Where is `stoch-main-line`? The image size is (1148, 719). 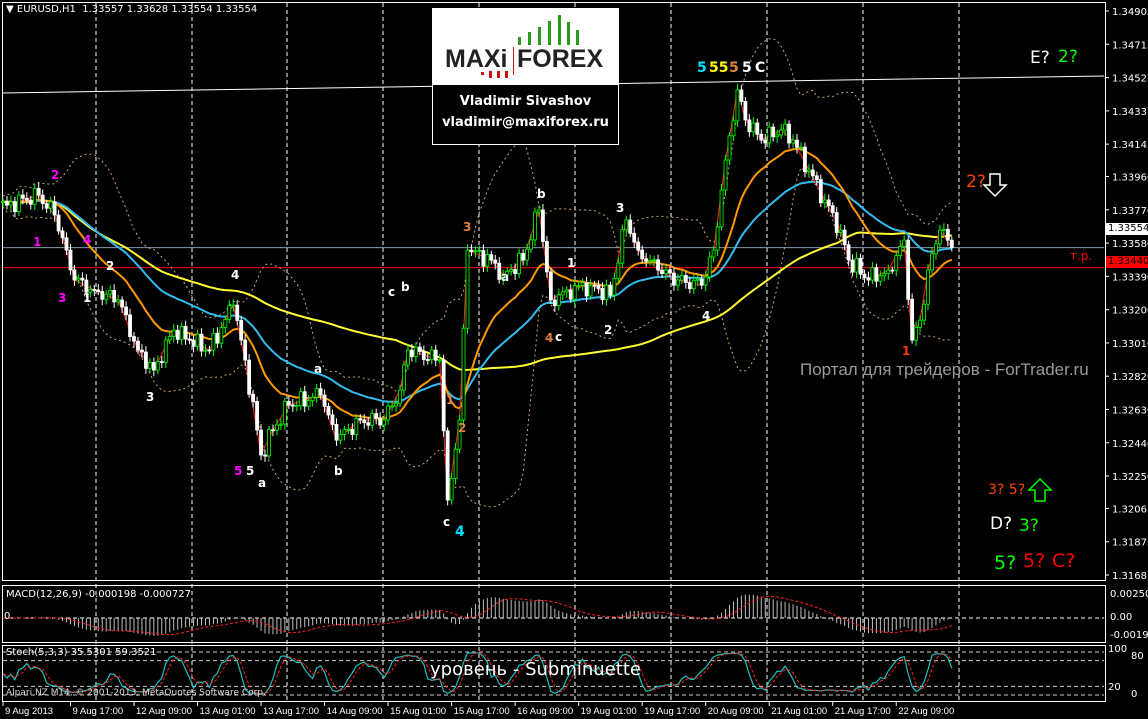 stoch-main-line is located at coordinates (477, 673).